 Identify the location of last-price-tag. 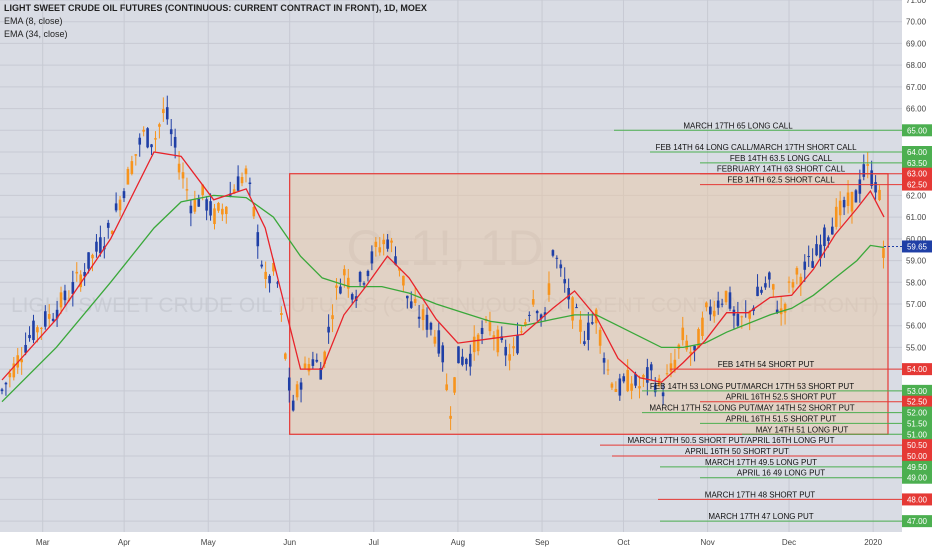
(917, 246).